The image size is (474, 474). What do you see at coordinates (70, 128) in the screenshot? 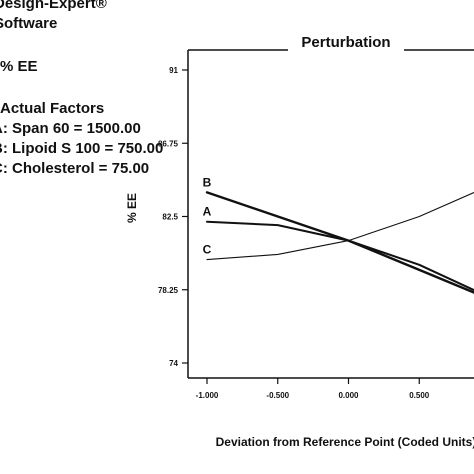
I see `factor-line-a: A: Span 60 = 1500.00` at bounding box center [70, 128].